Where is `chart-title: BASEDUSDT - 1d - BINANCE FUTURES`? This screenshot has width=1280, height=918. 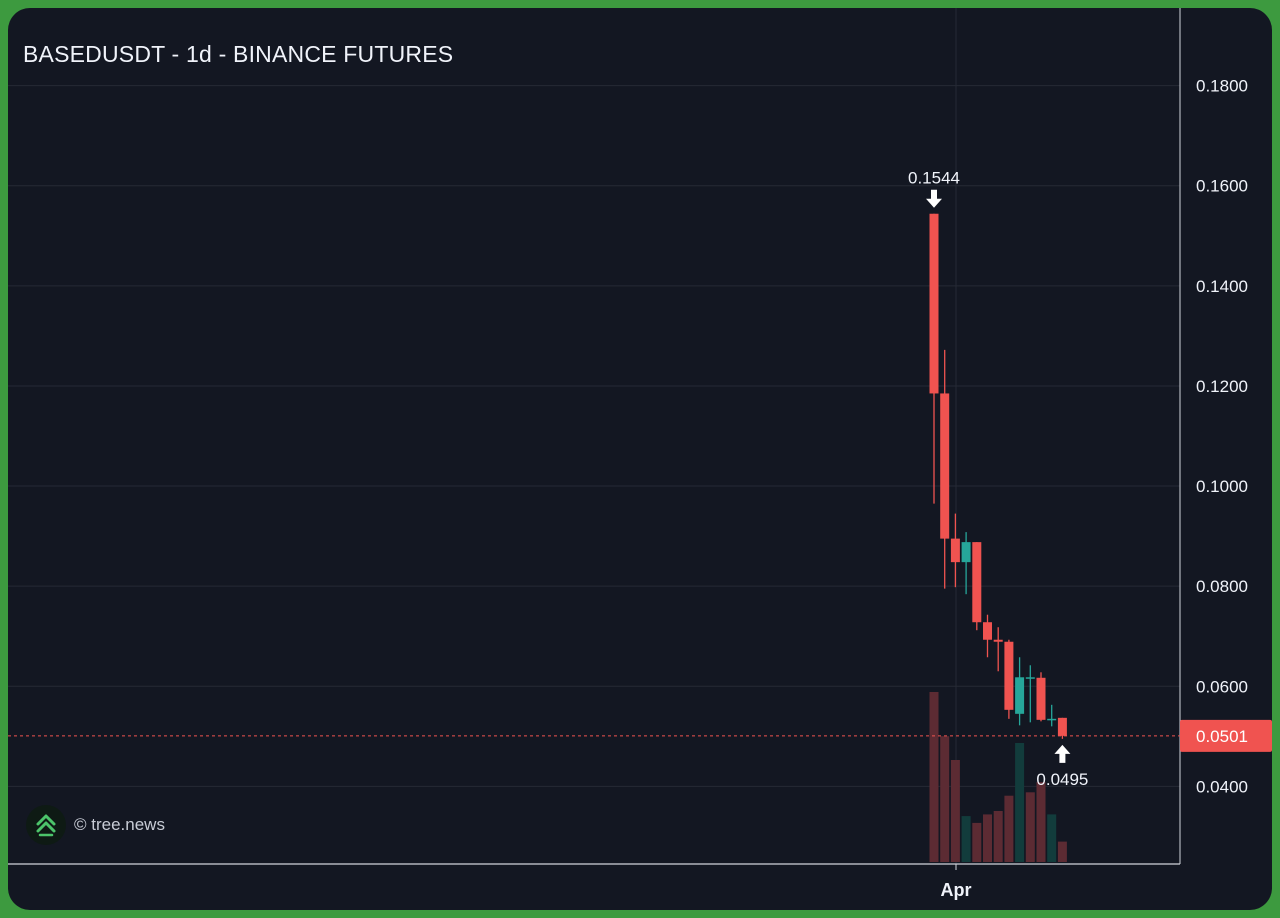
chart-title: BASEDUSDT - 1d - BINANCE FUTURES is located at coordinates (238, 54).